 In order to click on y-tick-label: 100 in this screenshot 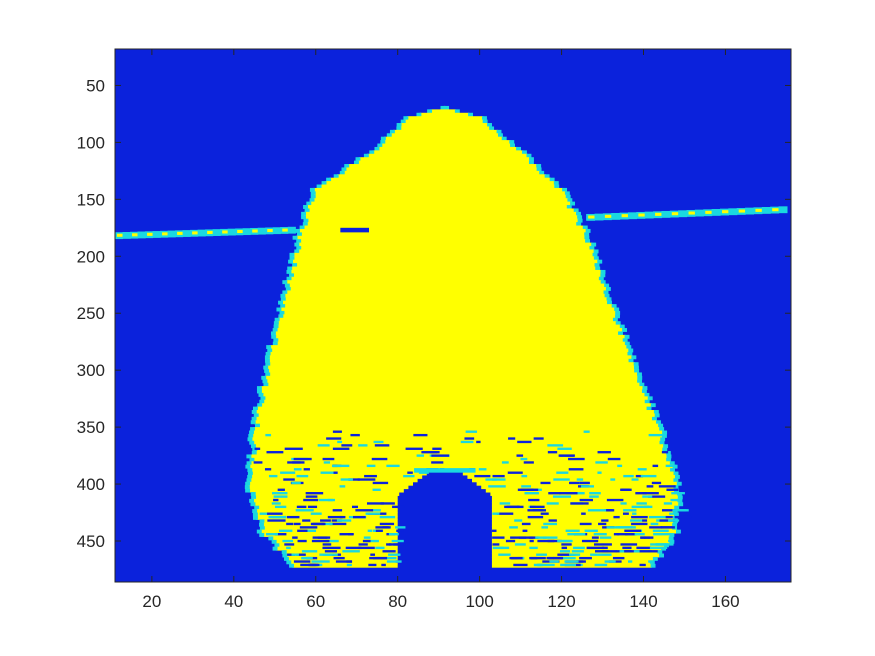, I will do `click(91, 142)`.